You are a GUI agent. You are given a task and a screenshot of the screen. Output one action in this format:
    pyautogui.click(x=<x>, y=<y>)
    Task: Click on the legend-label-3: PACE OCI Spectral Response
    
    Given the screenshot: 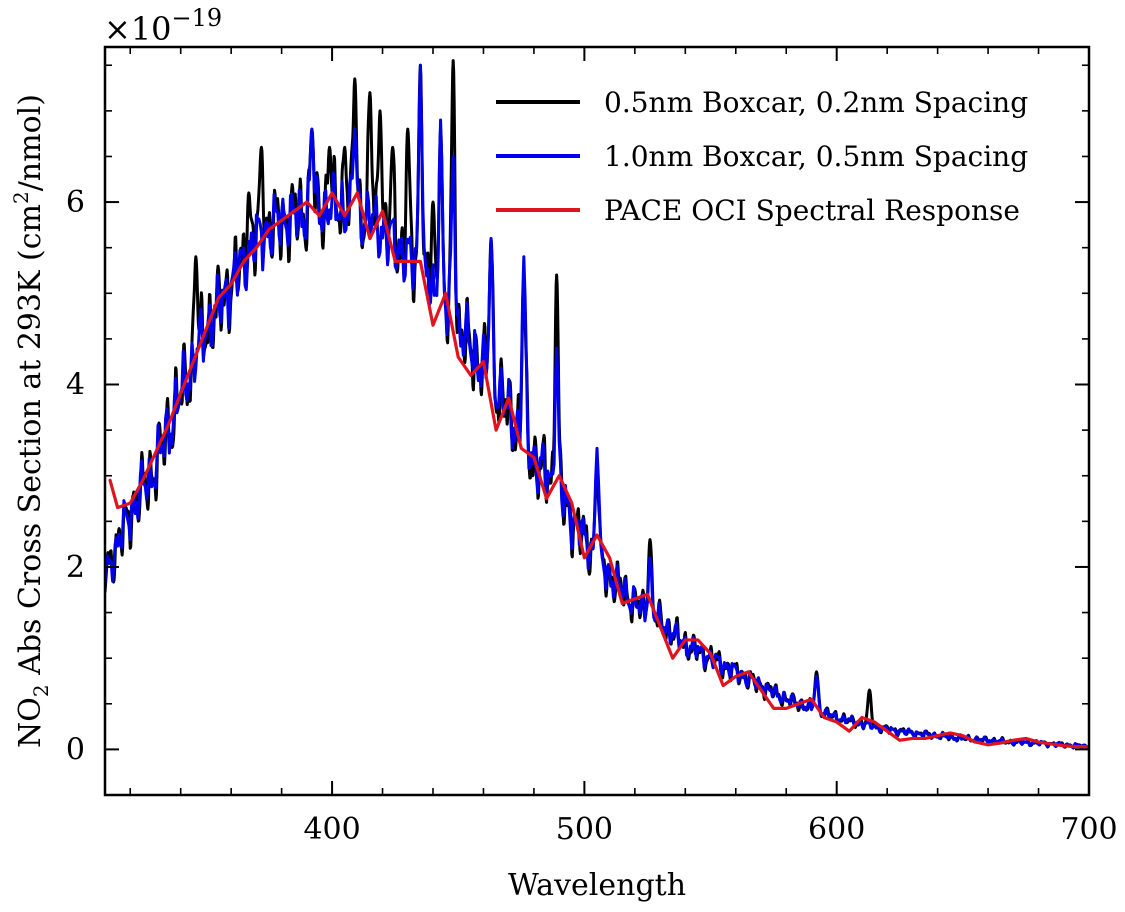 What is the action you would take?
    pyautogui.click(x=812, y=210)
    